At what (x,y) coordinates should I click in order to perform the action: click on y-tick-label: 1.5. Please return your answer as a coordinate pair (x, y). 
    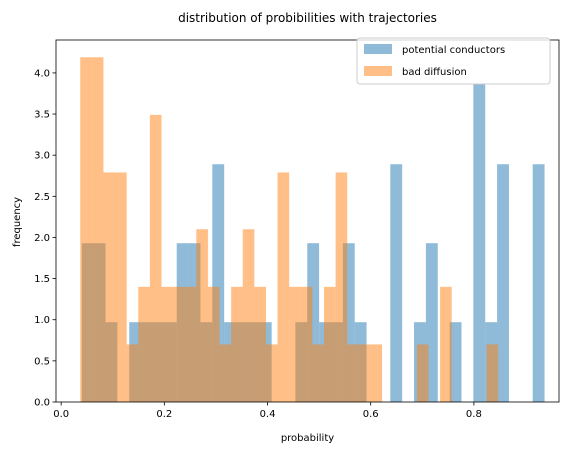
    Looking at the image, I should click on (42, 279).